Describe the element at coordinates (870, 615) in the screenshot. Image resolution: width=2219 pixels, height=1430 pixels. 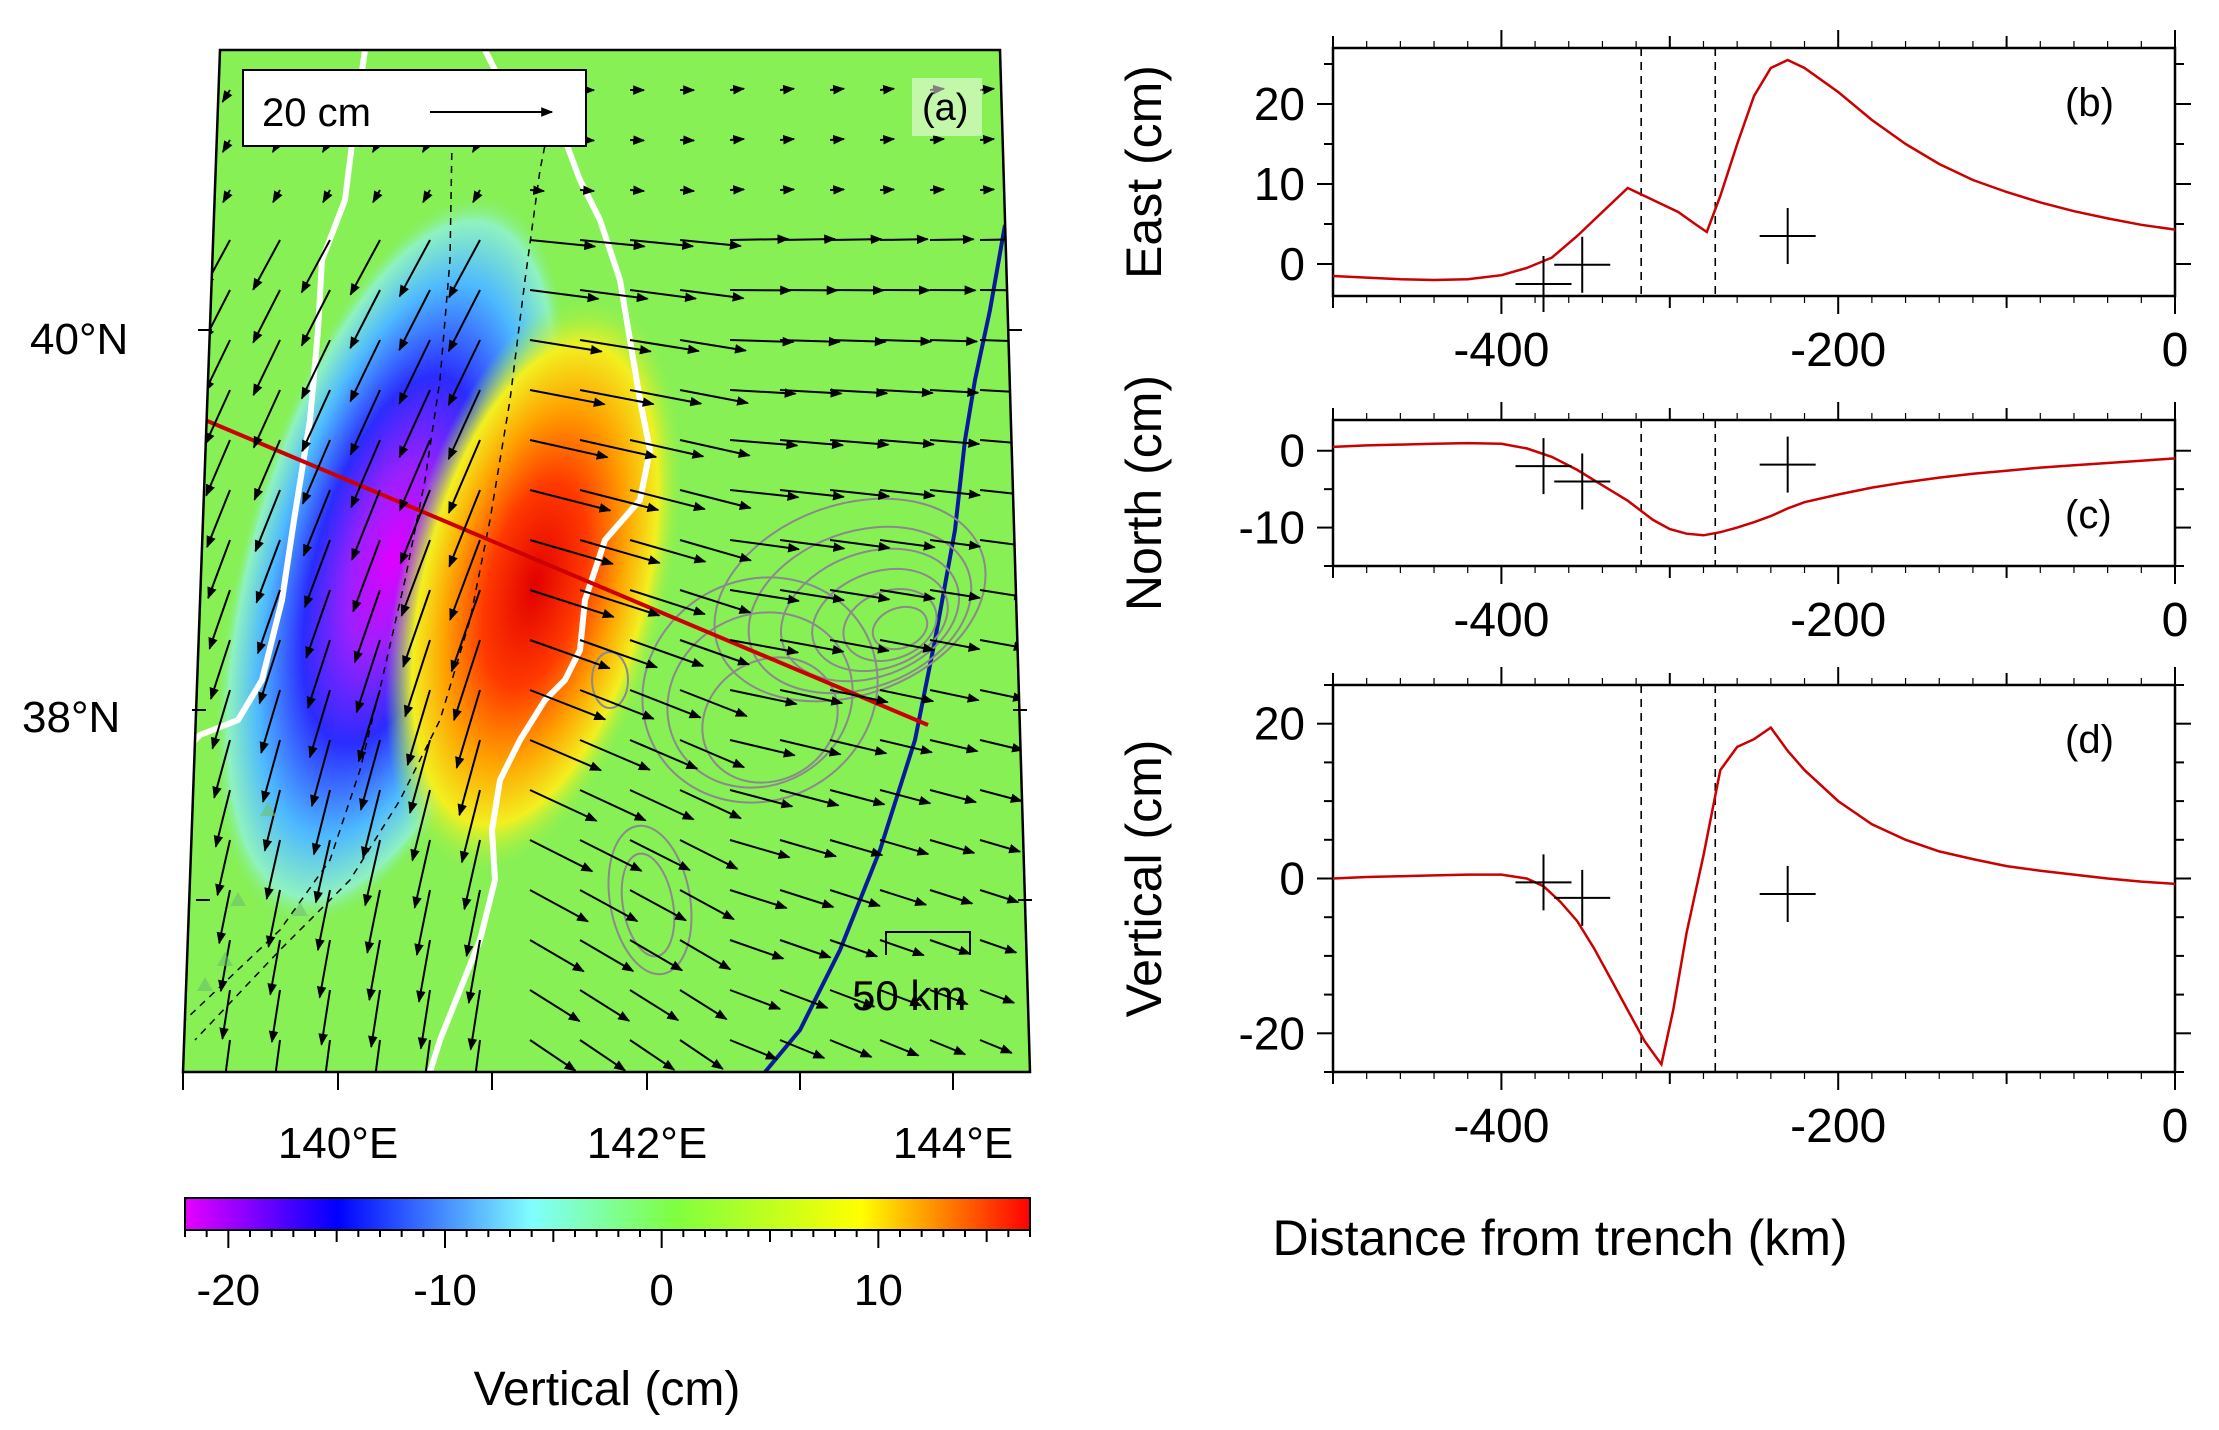
I see `slip-contour` at that location.